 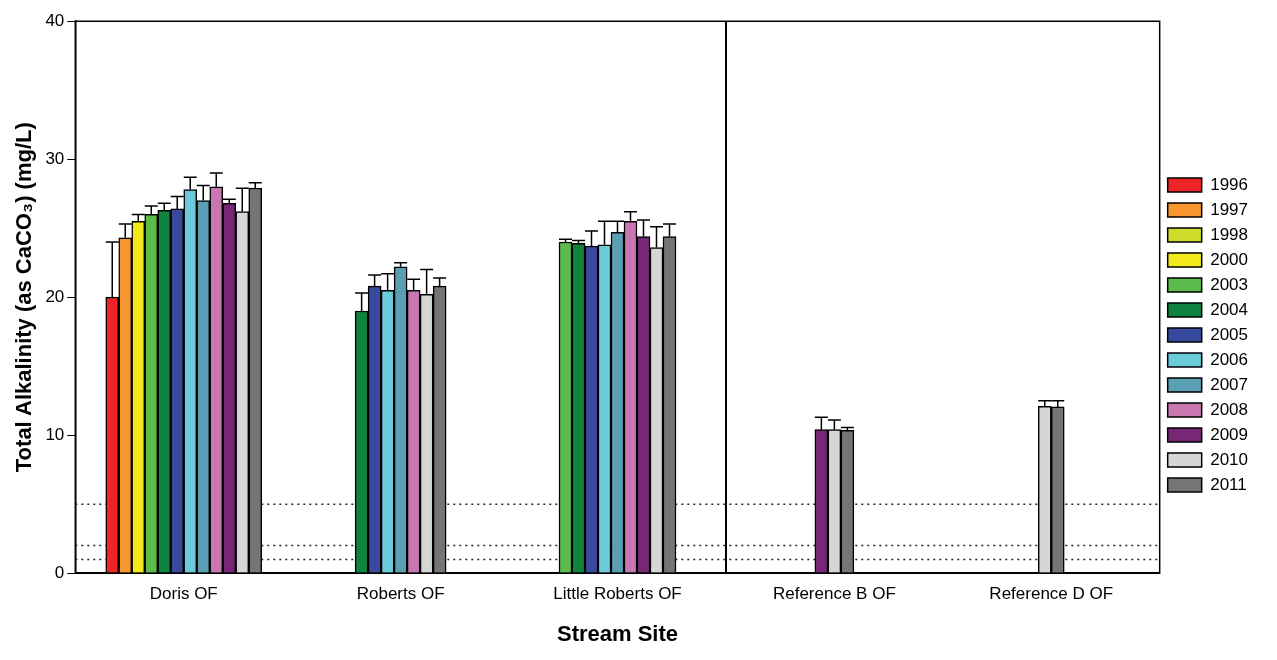 I want to click on legend-label: 2007, so click(x=1229, y=384).